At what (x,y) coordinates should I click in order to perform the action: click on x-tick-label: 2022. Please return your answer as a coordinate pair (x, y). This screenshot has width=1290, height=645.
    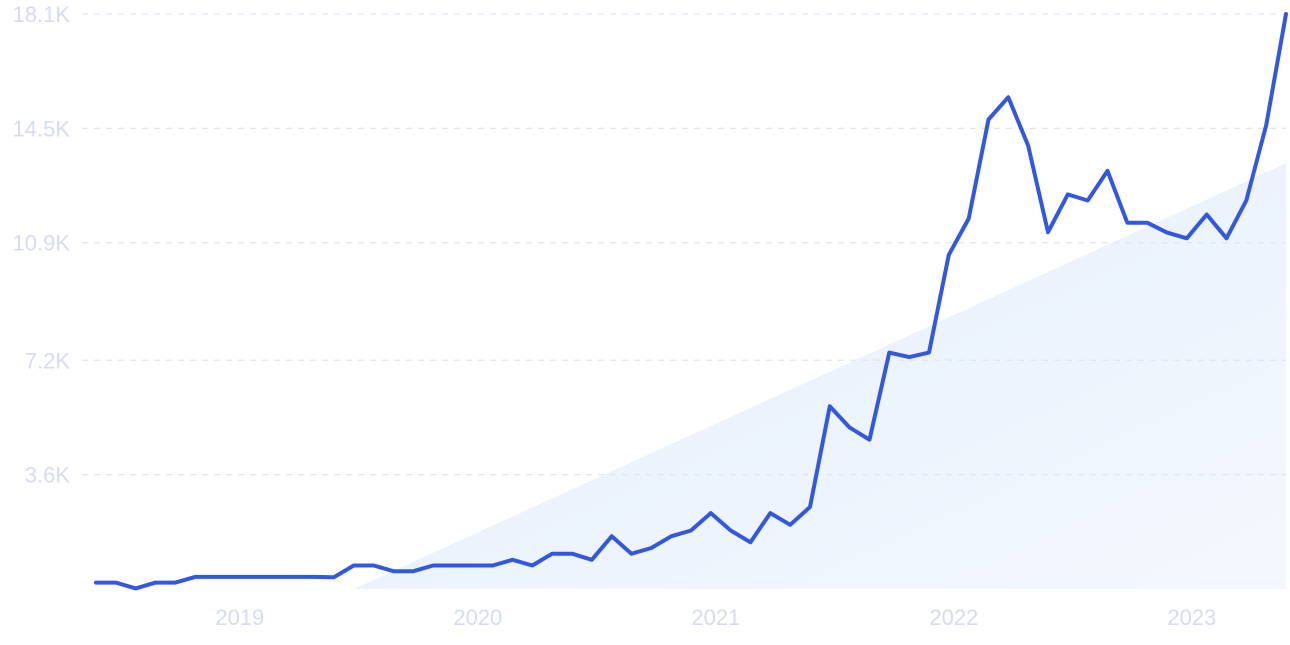
    Looking at the image, I should click on (953, 617).